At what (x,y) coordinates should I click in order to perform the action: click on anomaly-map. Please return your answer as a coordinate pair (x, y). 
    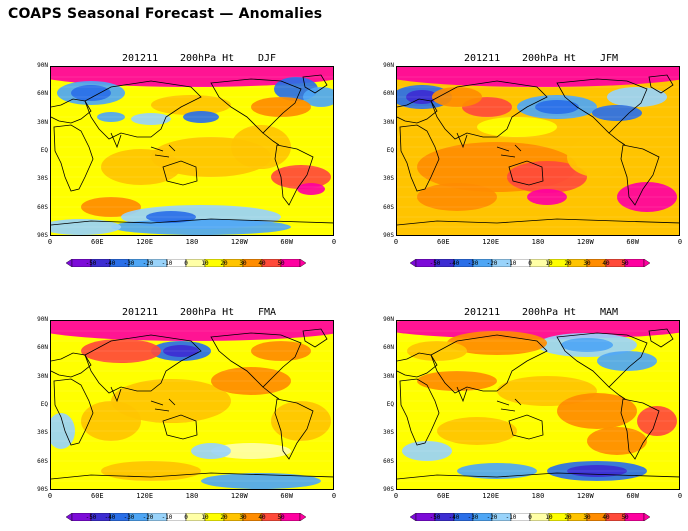
    Looking at the image, I should click on (538, 151).